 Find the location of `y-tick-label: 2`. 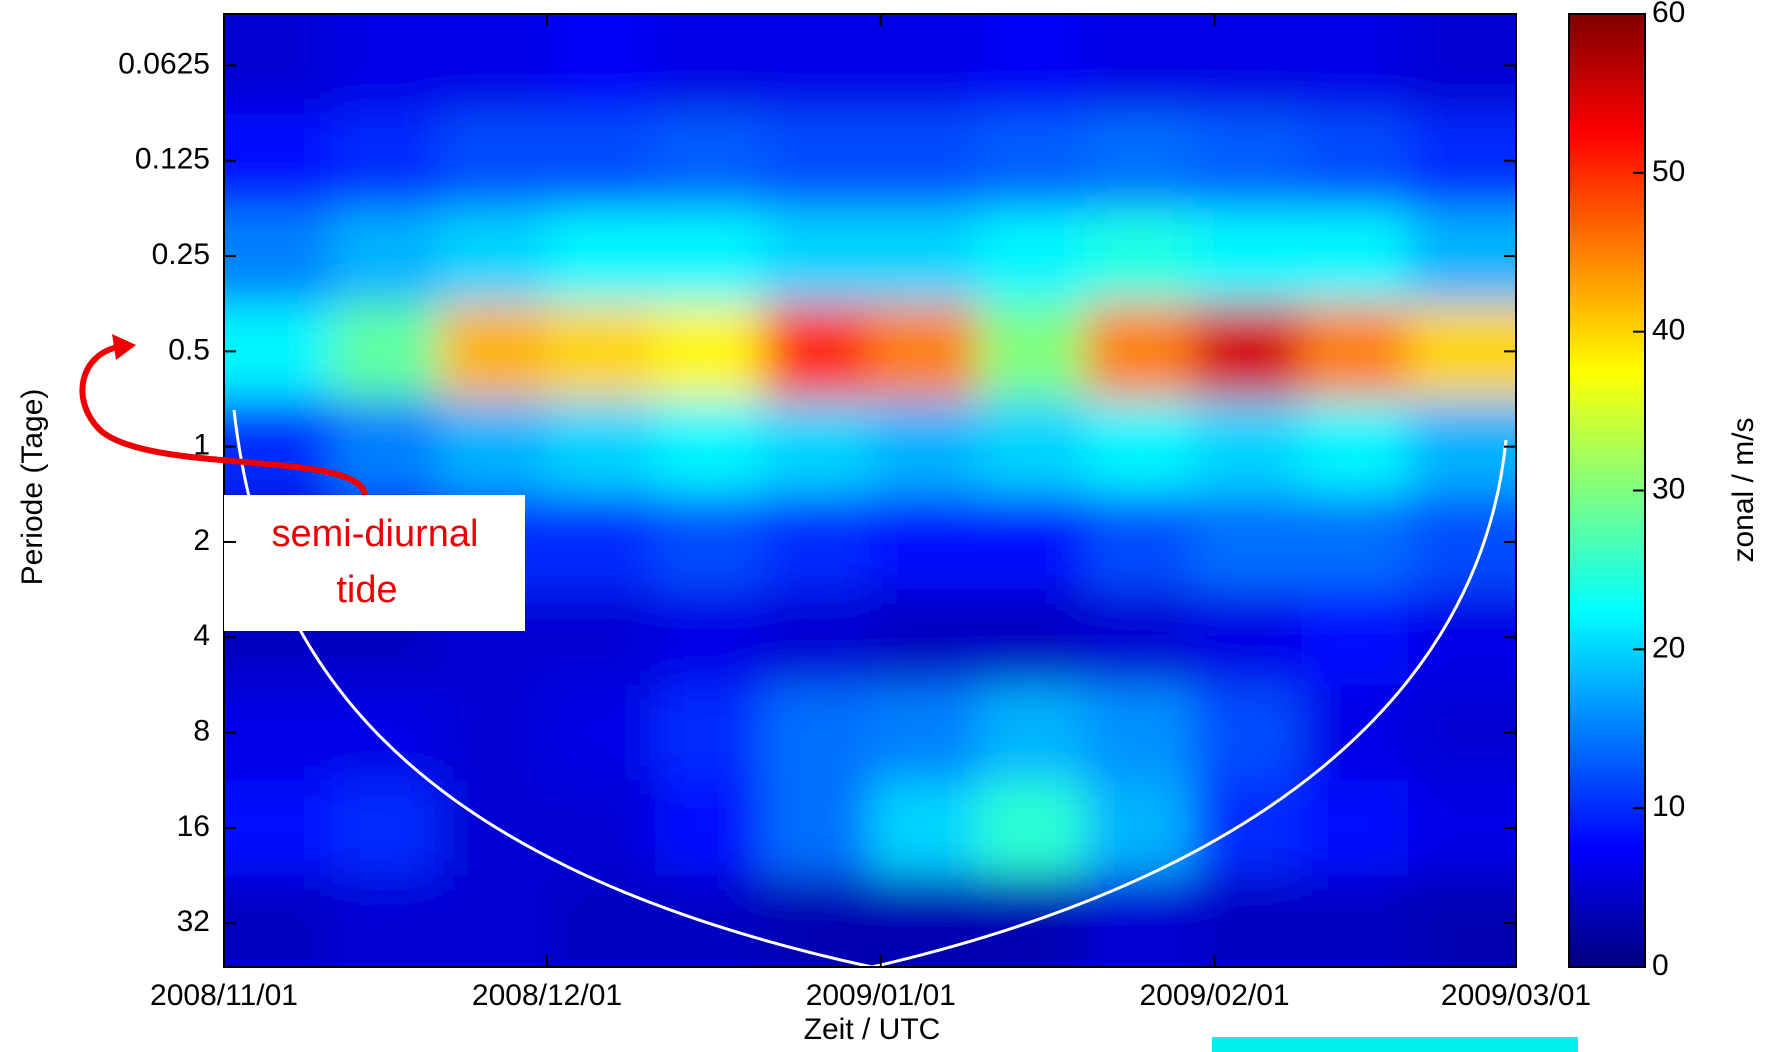

y-tick-label: 2 is located at coordinates (201, 540).